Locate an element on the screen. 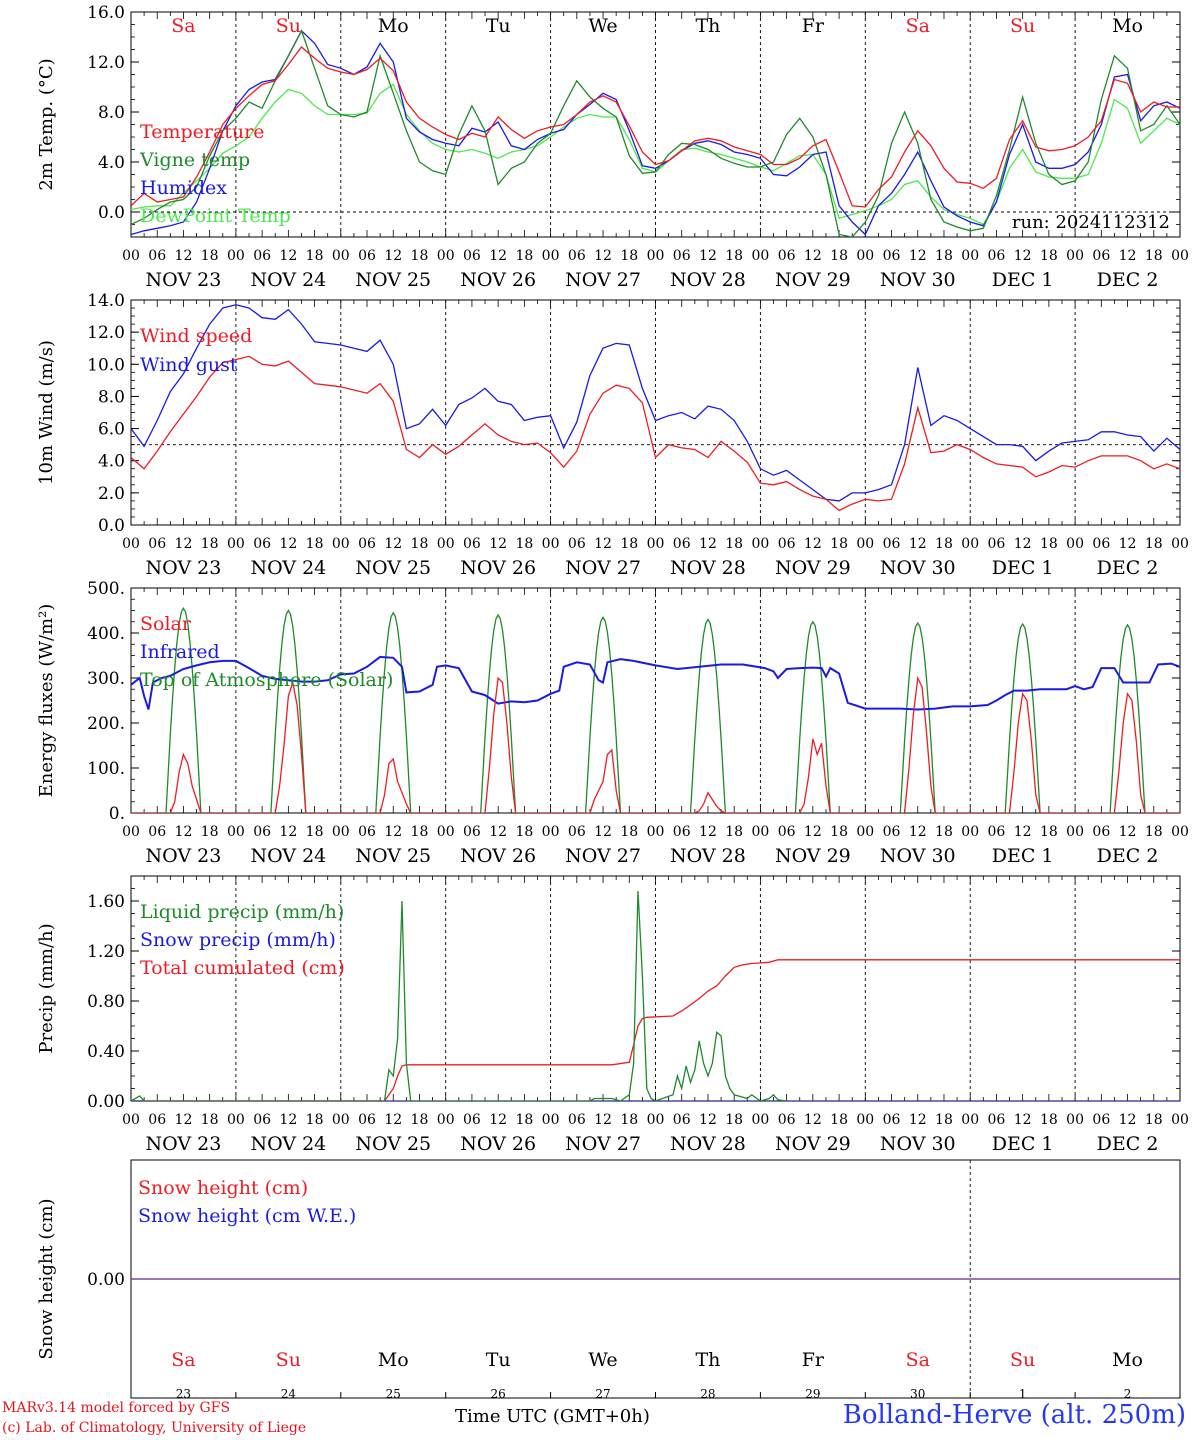 The height and width of the screenshot is (1440, 1194). y-tick-label: 1.20 is located at coordinates (106, 952).